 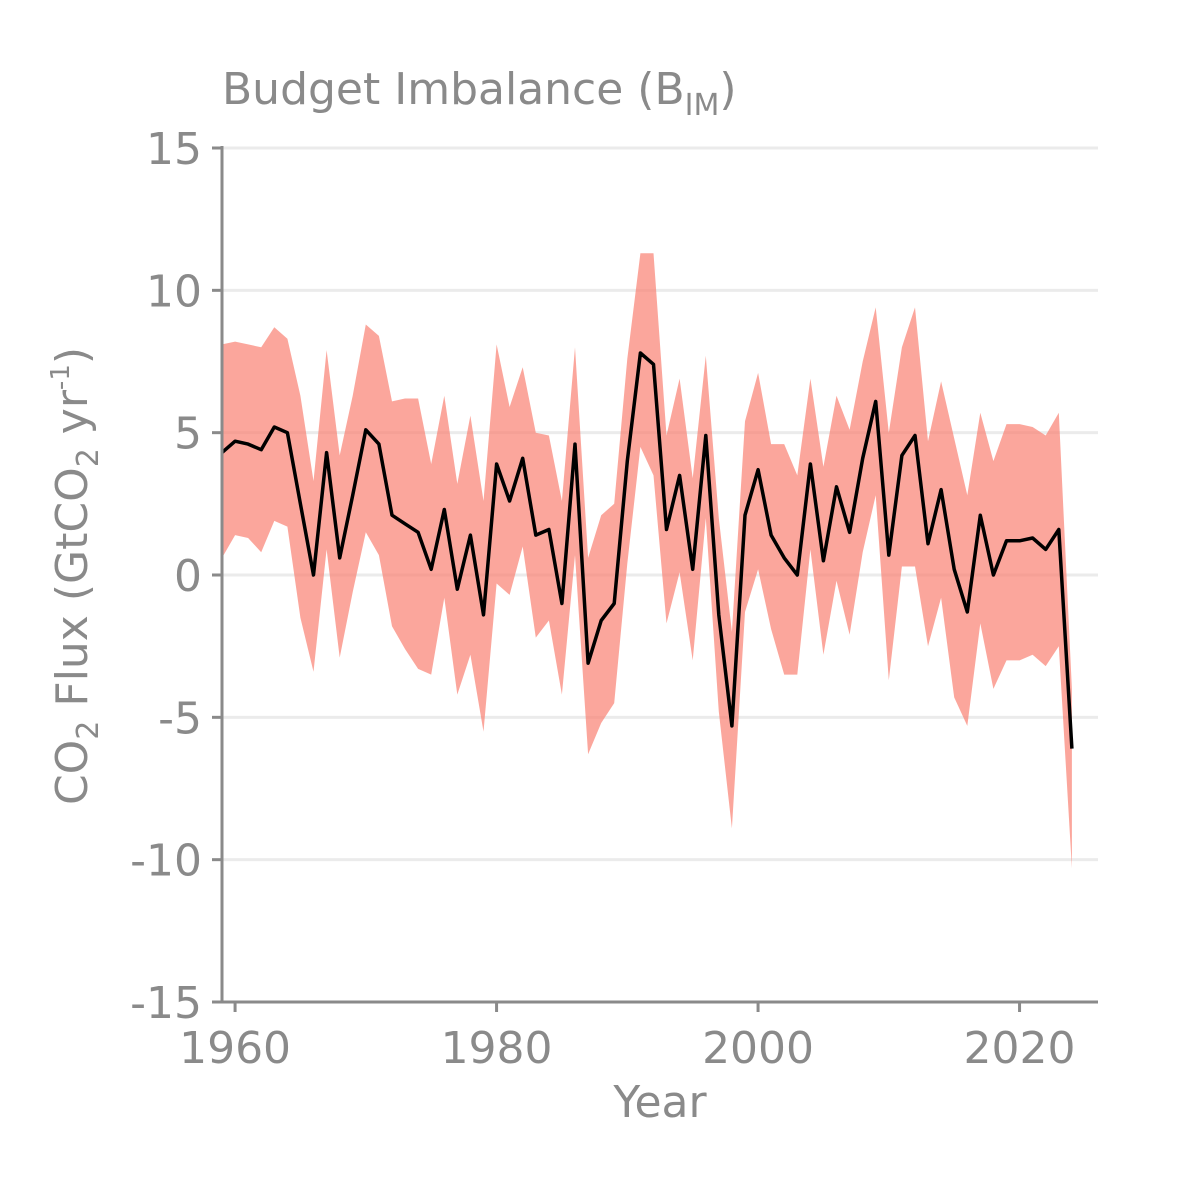 What do you see at coordinates (188, 434) in the screenshot?
I see `y-tick-label: 5` at bounding box center [188, 434].